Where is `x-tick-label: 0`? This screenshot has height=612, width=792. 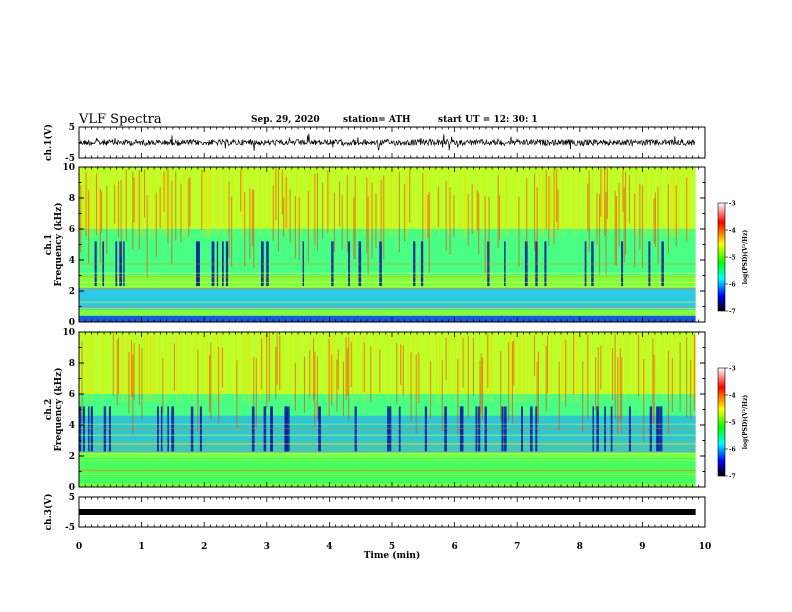
x-tick-label: 0 is located at coordinates (79, 547).